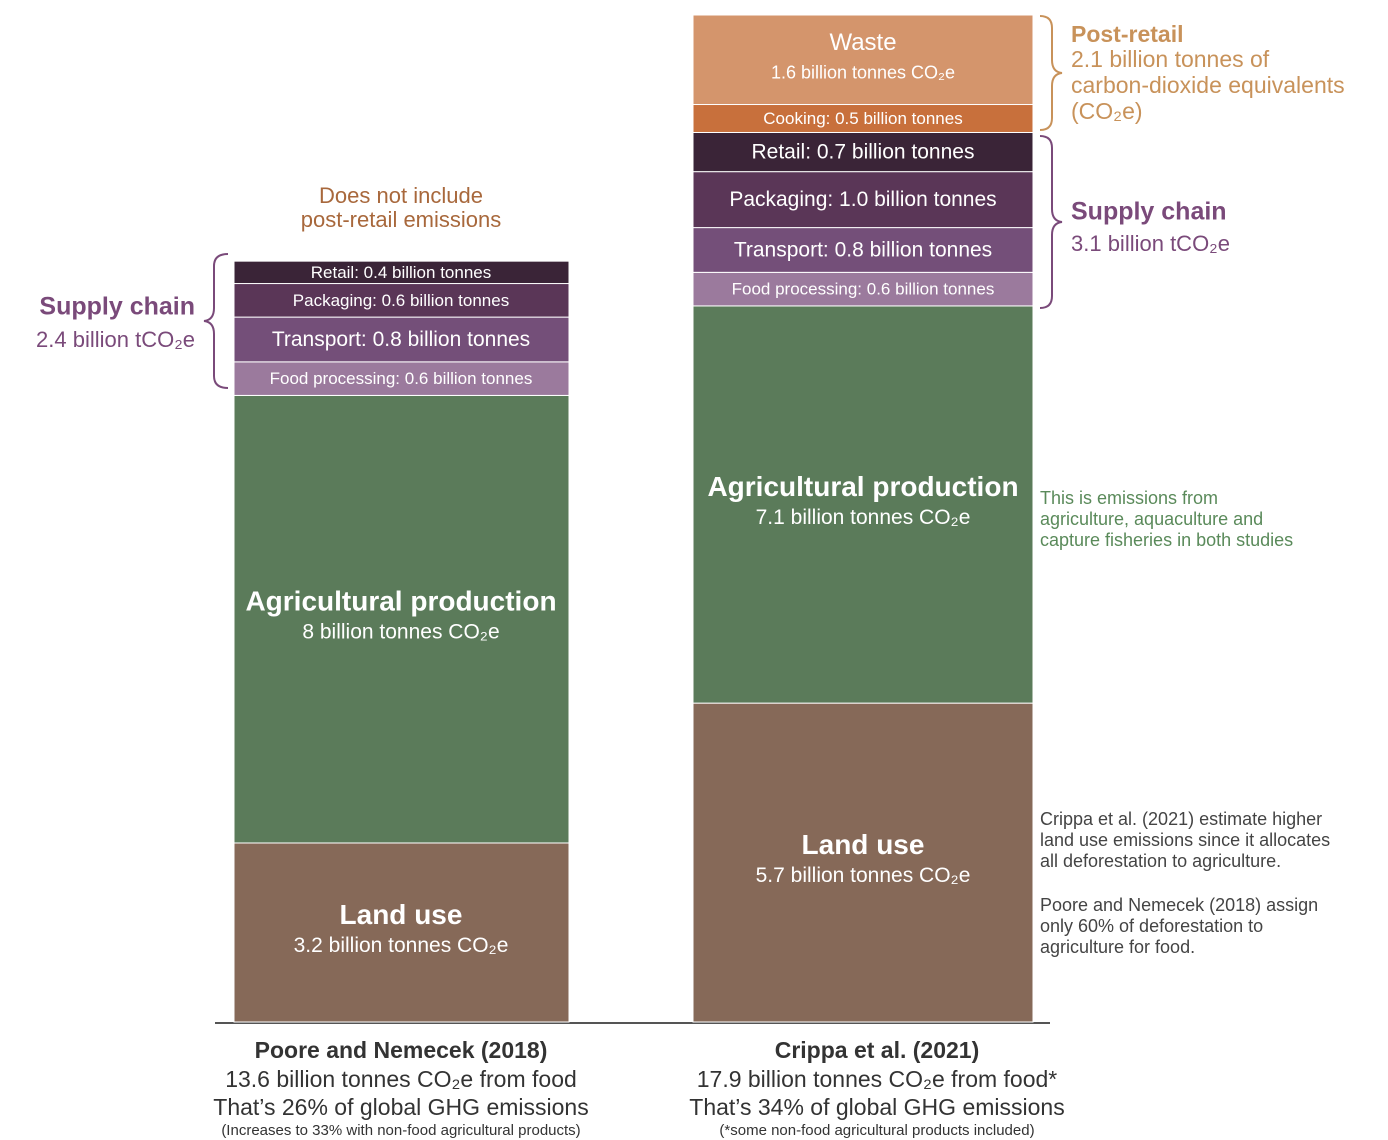  Describe the element at coordinates (1160, 861) in the screenshot. I see `annotation: all deforestation to agriculture.` at that location.